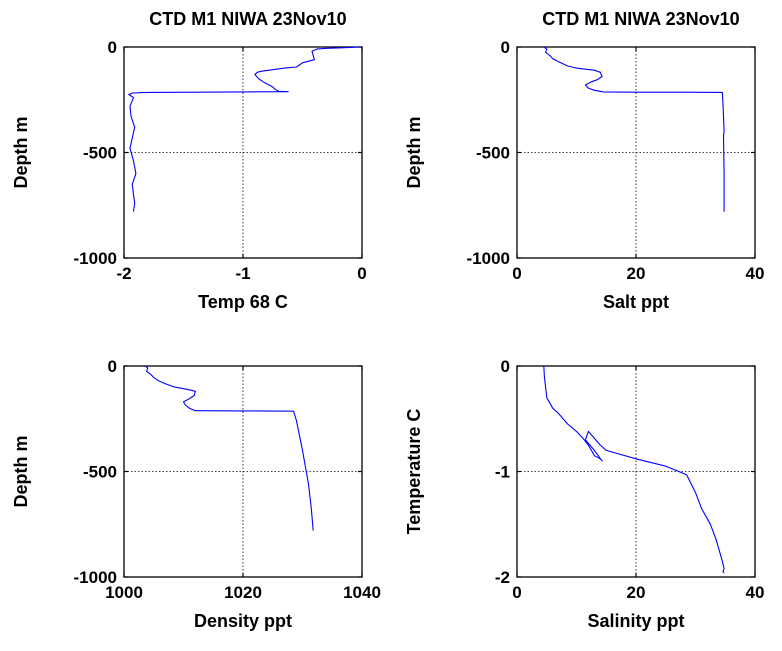 The image size is (782, 651). I want to click on y-tick-label: -2, so click(502, 577).